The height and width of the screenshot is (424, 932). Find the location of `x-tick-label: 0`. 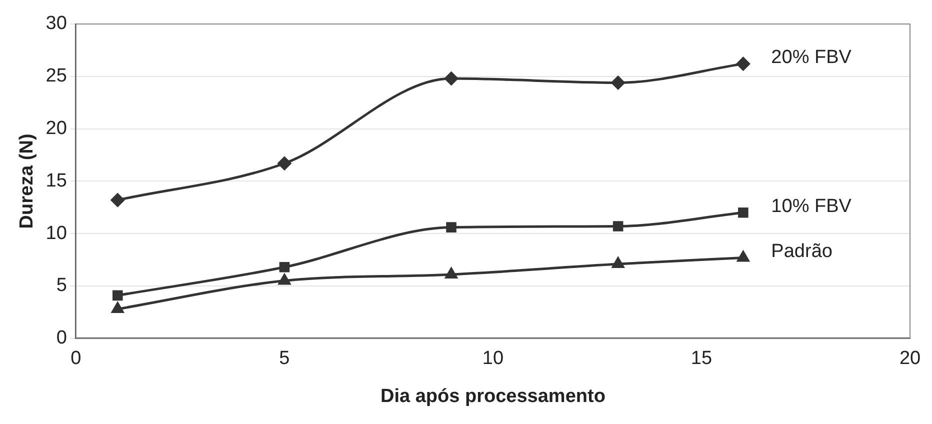

x-tick-label: 0 is located at coordinates (76, 359).